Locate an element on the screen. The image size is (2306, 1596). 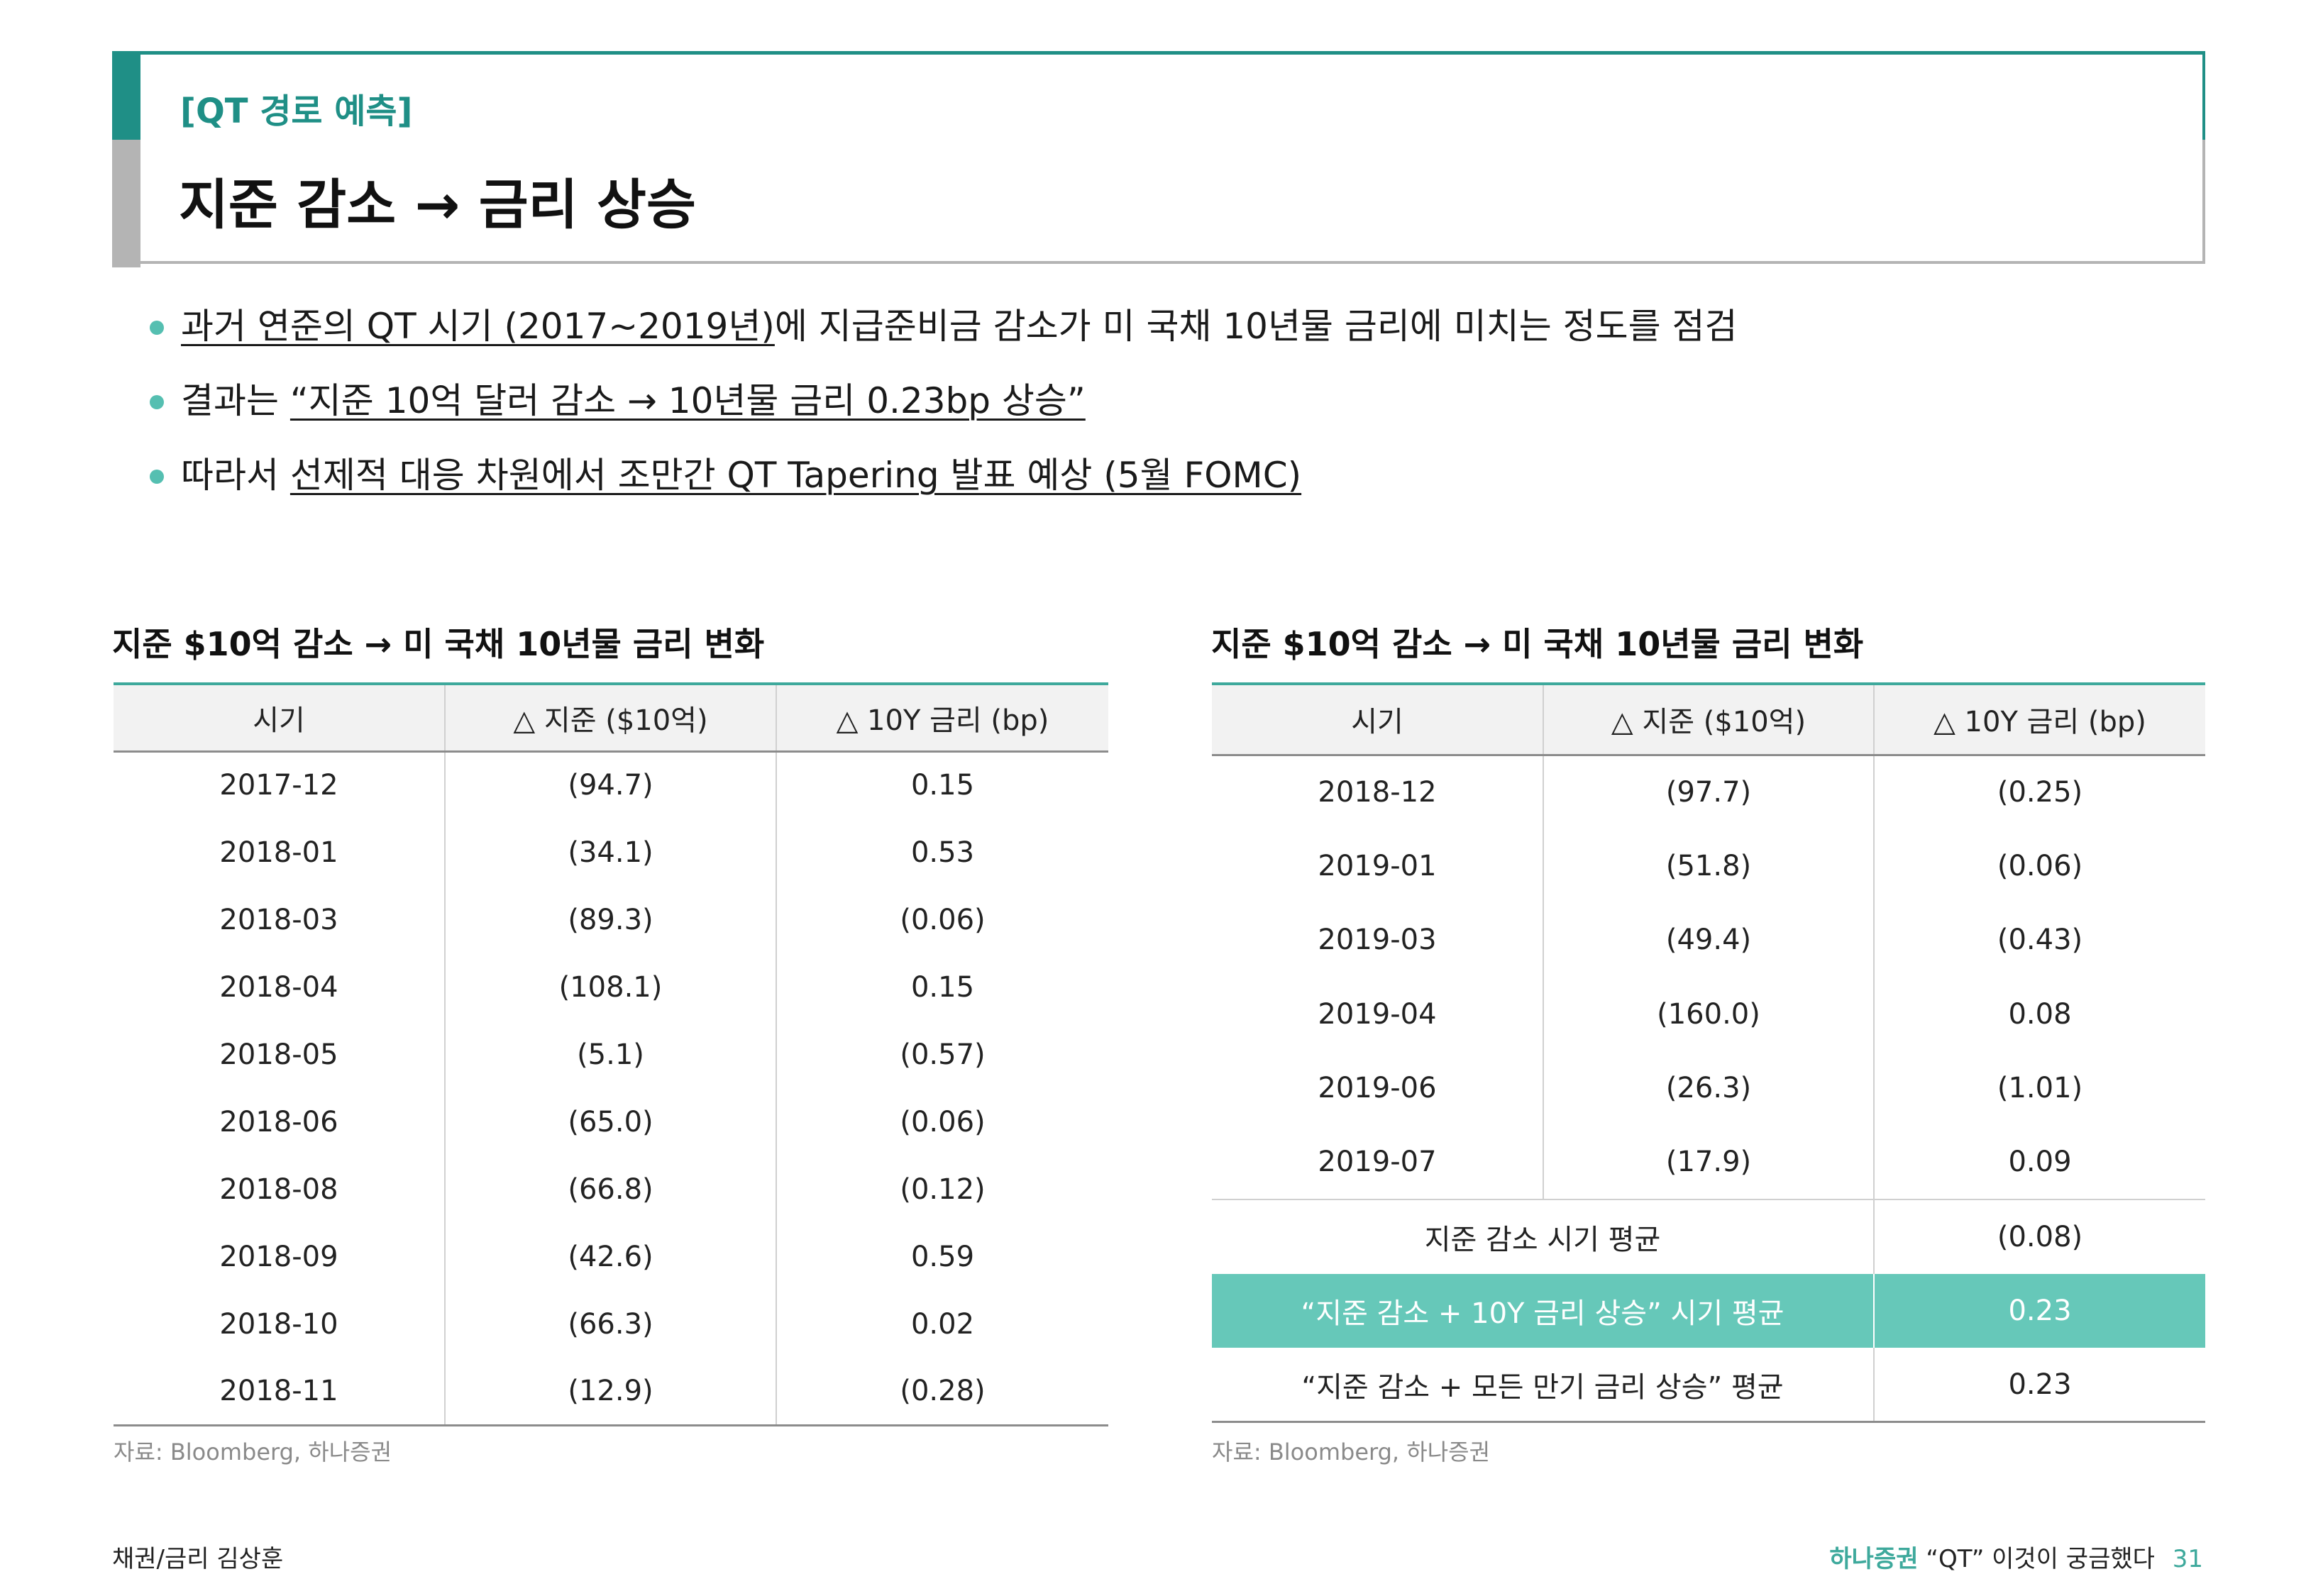
table-cell: (66.3) is located at coordinates (610, 1324).